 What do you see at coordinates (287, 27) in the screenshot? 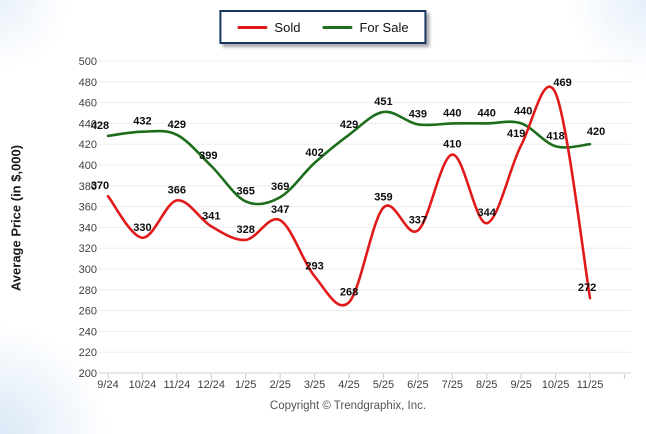
I see `legend-label: Sold` at bounding box center [287, 27].